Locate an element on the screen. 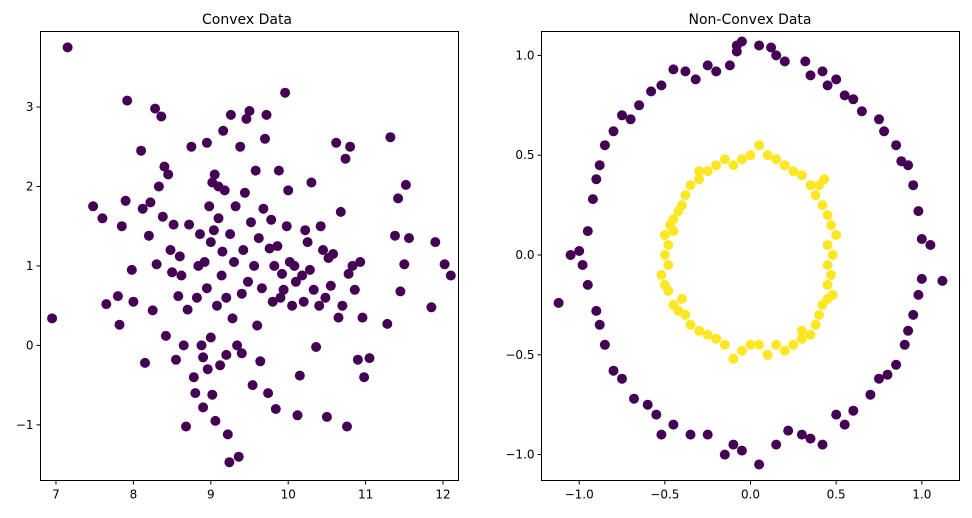 This screenshot has width=972, height=518. x-tick-label: −1.0 is located at coordinates (579, 495).